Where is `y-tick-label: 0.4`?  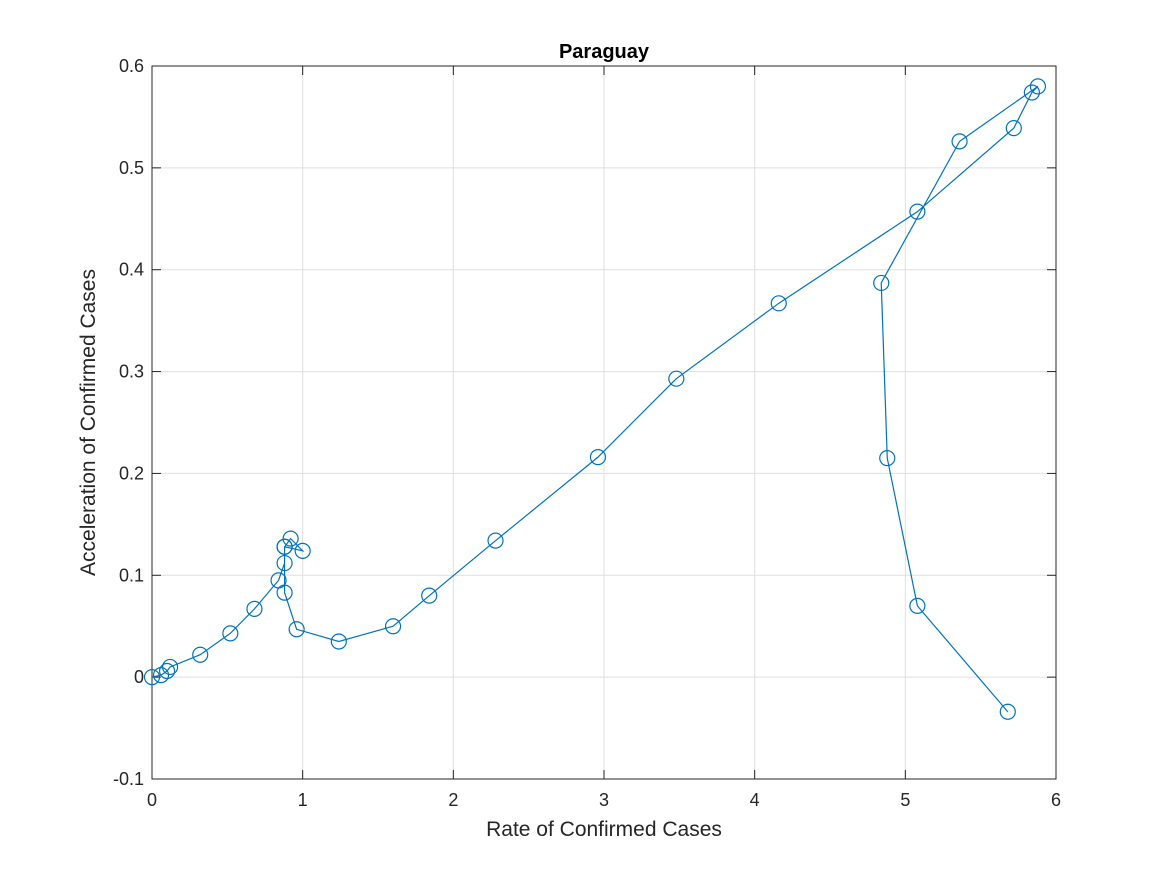
y-tick-label: 0.4 is located at coordinates (131, 270).